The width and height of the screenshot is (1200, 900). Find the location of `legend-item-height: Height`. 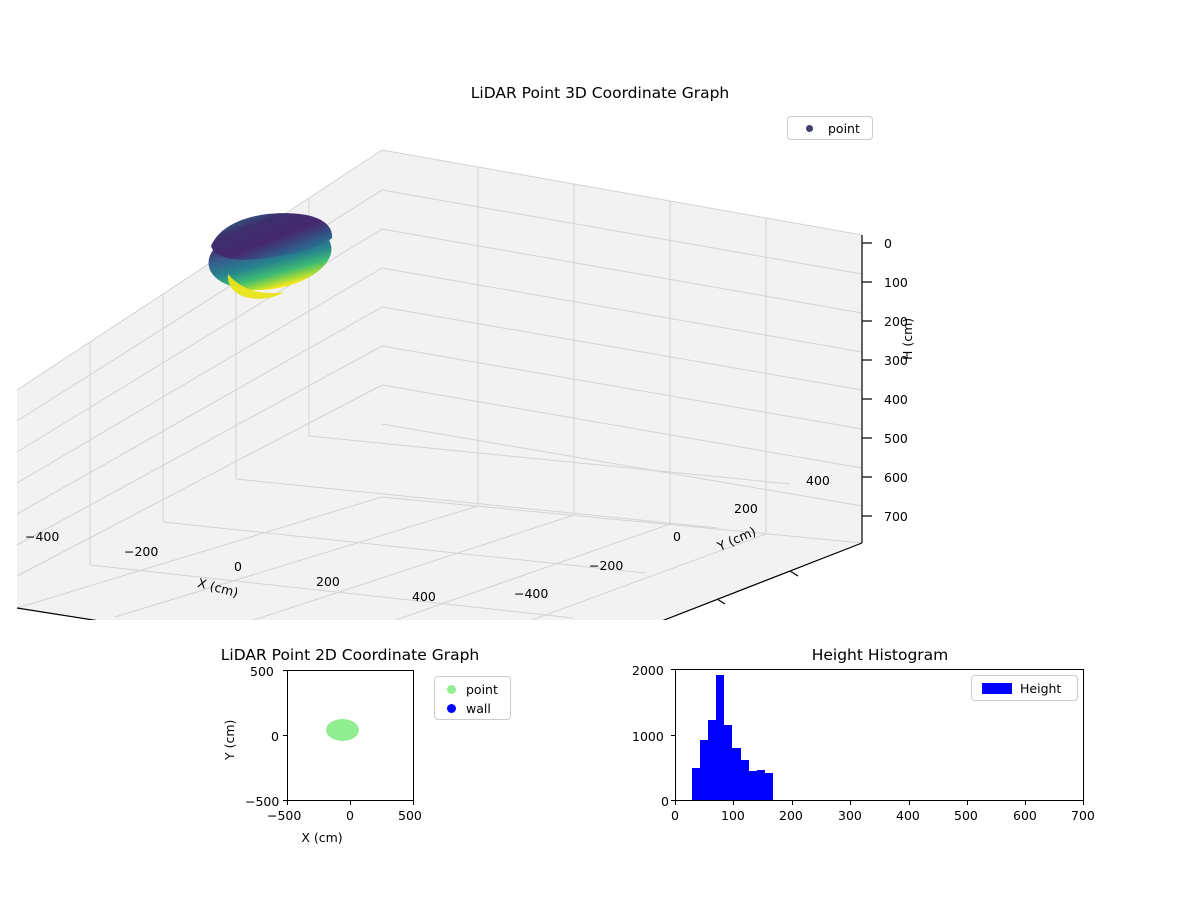

legend-item-height: Height is located at coordinates (1024, 688).